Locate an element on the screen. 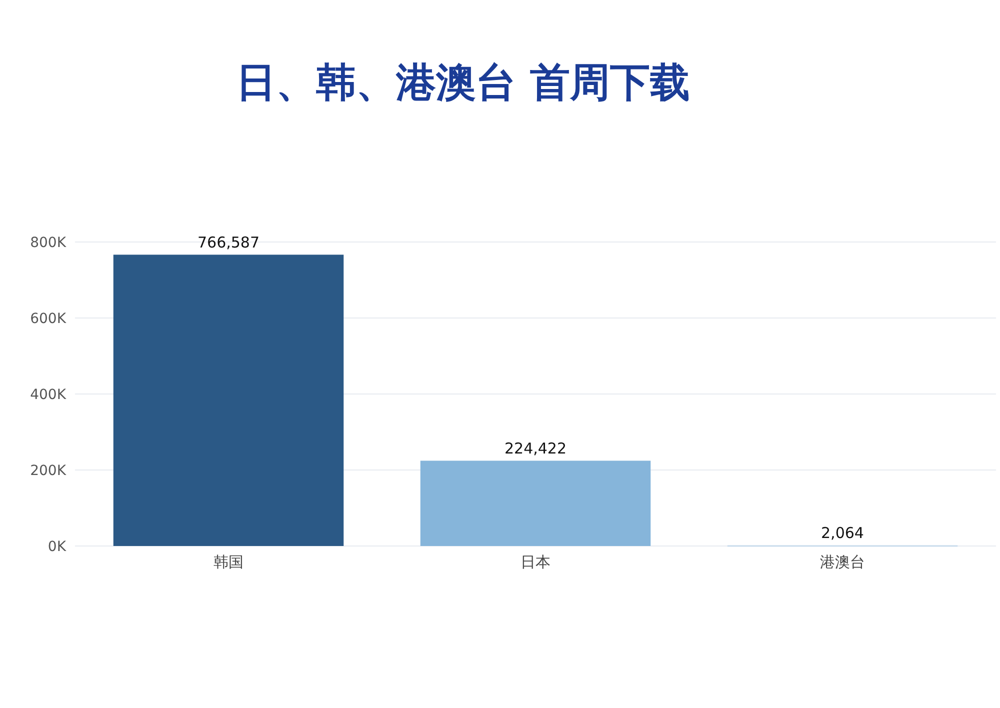 The height and width of the screenshot is (708, 1000). y-tick-label: 0K is located at coordinates (57, 547).